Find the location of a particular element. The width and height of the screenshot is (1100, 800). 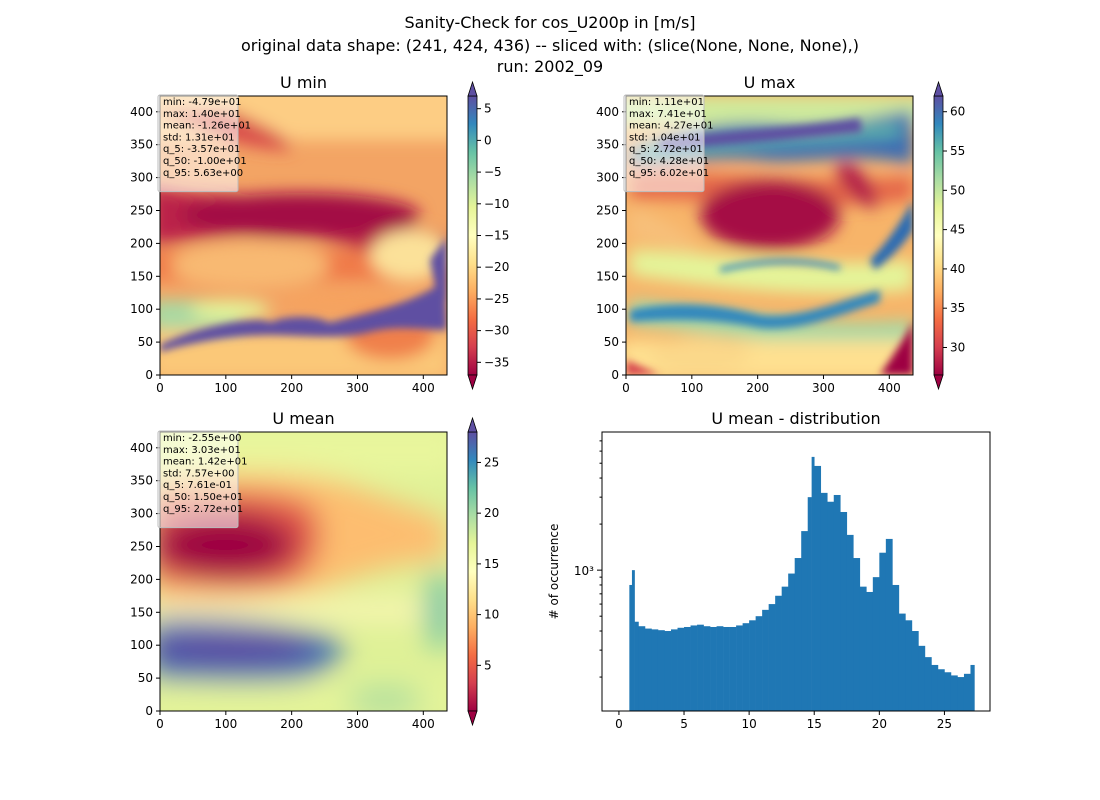

u-mean-ytick-label: 250 is located at coordinates (141, 546).